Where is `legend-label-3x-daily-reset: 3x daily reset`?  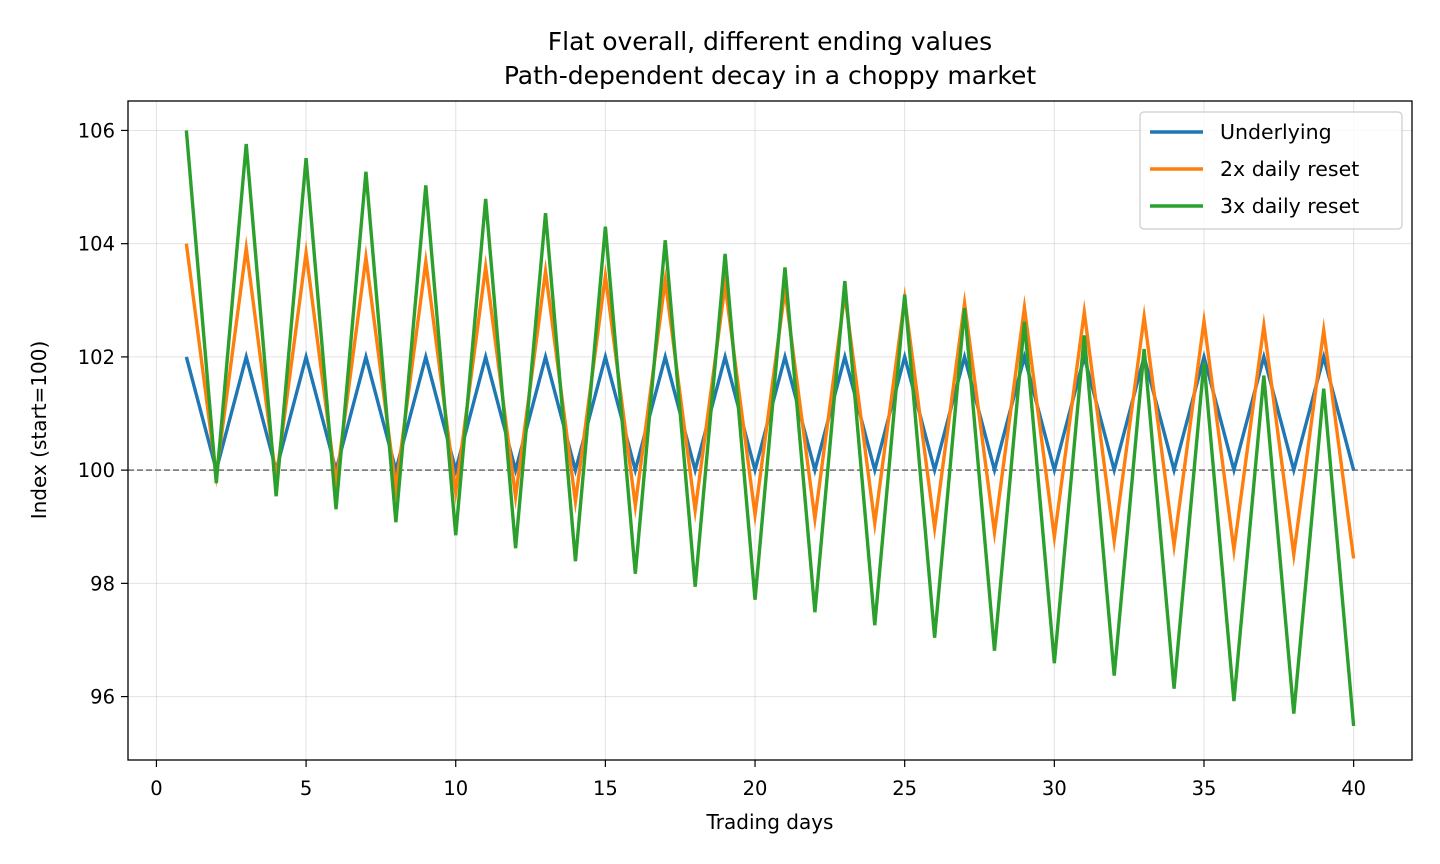
legend-label-3x-daily-reset: 3x daily reset is located at coordinates (1289, 206).